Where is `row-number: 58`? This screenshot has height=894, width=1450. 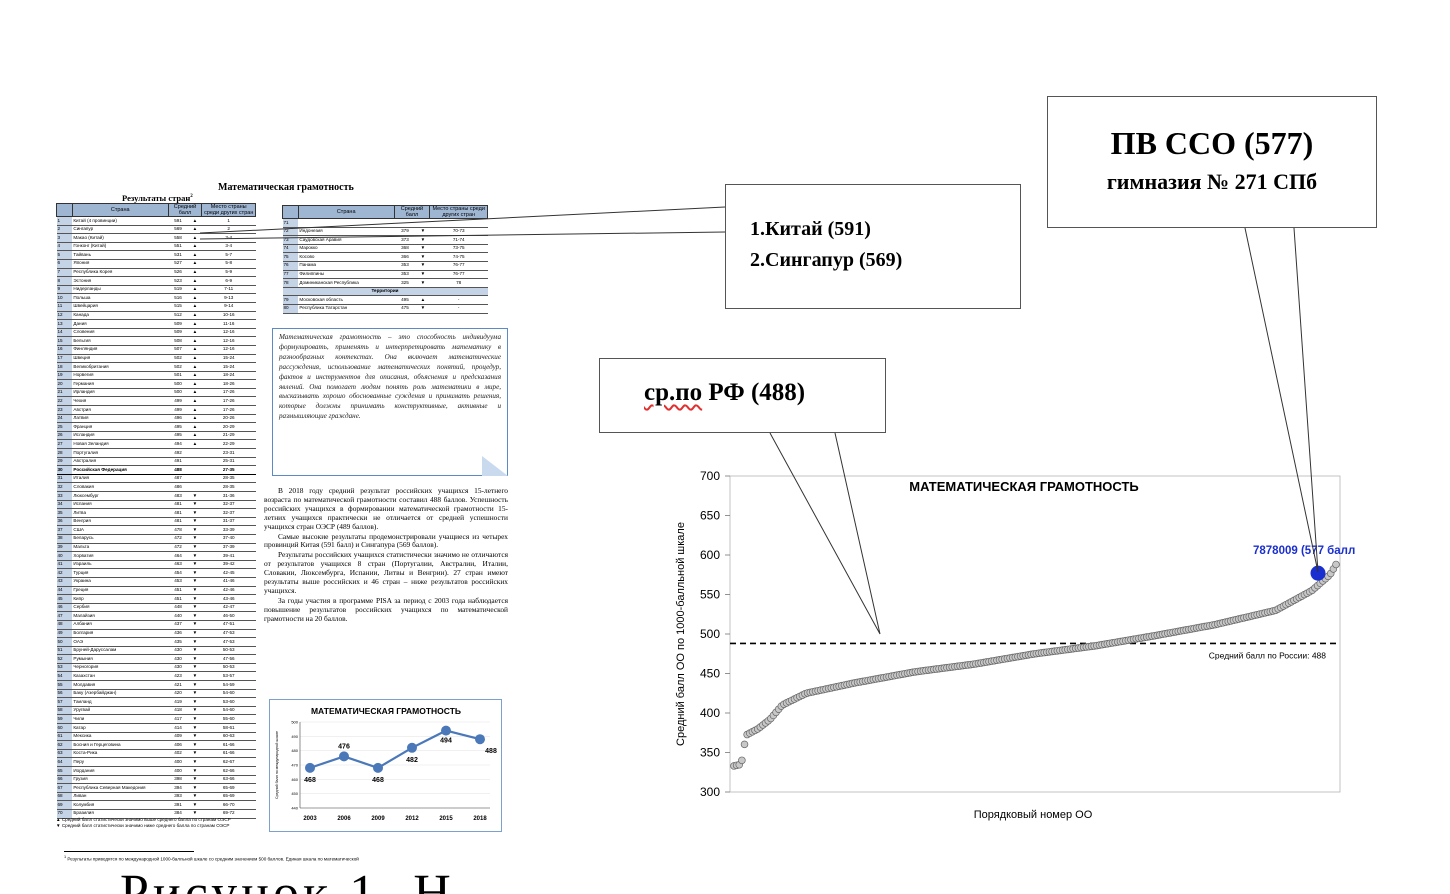 row-number: 58 is located at coordinates (64, 711).